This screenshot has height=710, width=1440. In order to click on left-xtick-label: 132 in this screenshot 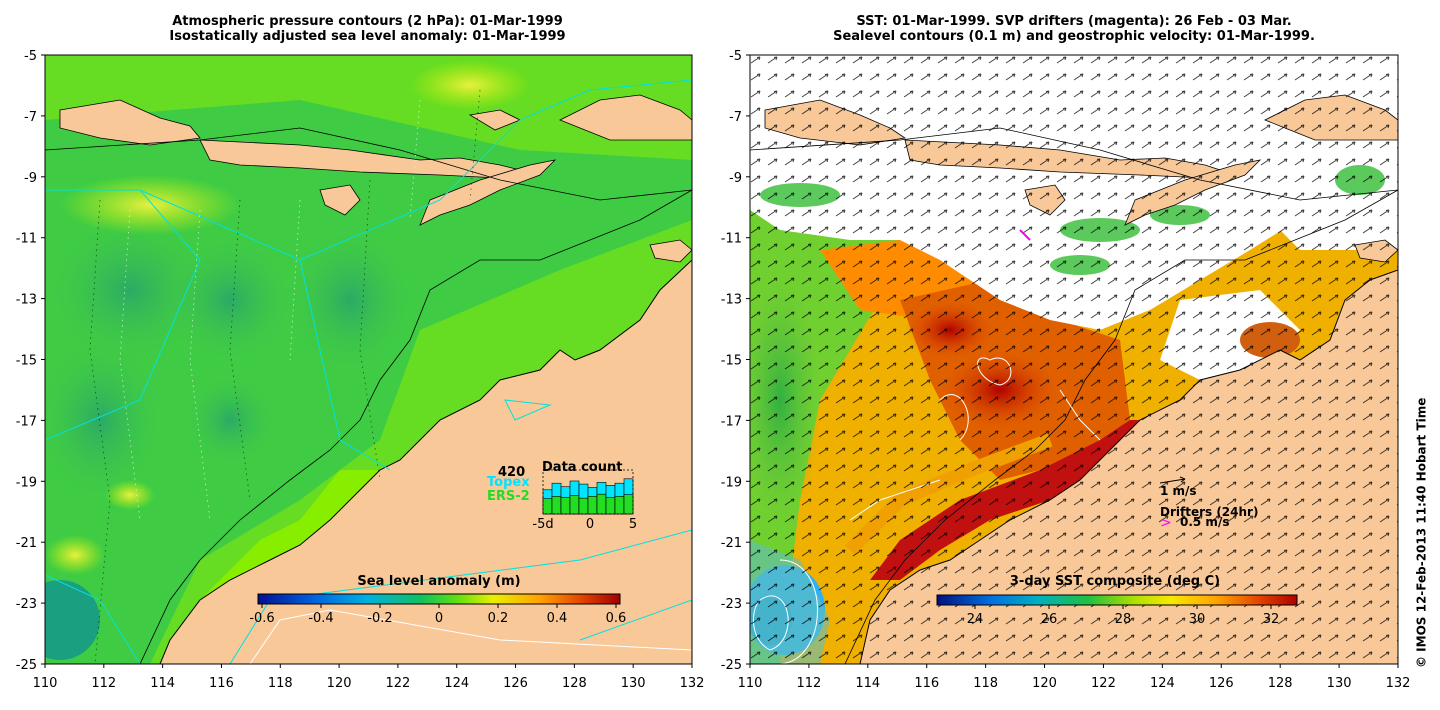, I will do `click(692, 683)`.